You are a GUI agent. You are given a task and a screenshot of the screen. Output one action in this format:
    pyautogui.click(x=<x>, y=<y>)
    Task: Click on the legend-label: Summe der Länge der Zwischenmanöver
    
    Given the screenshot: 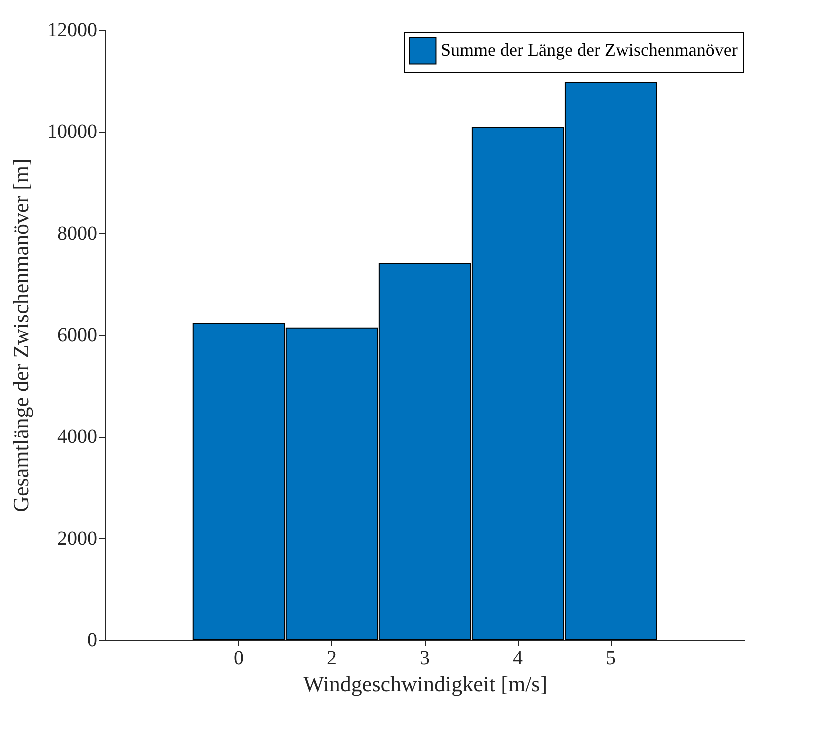 What is the action you would take?
    pyautogui.click(x=589, y=50)
    